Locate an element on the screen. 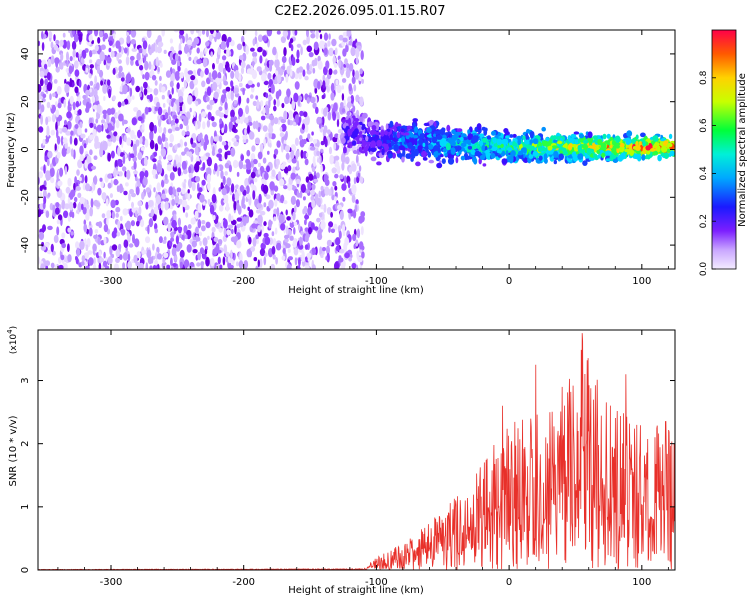 Image resolution: width=750 pixels, height=600 pixels. colorbar-tick-label: 0.8 is located at coordinates (704, 77).